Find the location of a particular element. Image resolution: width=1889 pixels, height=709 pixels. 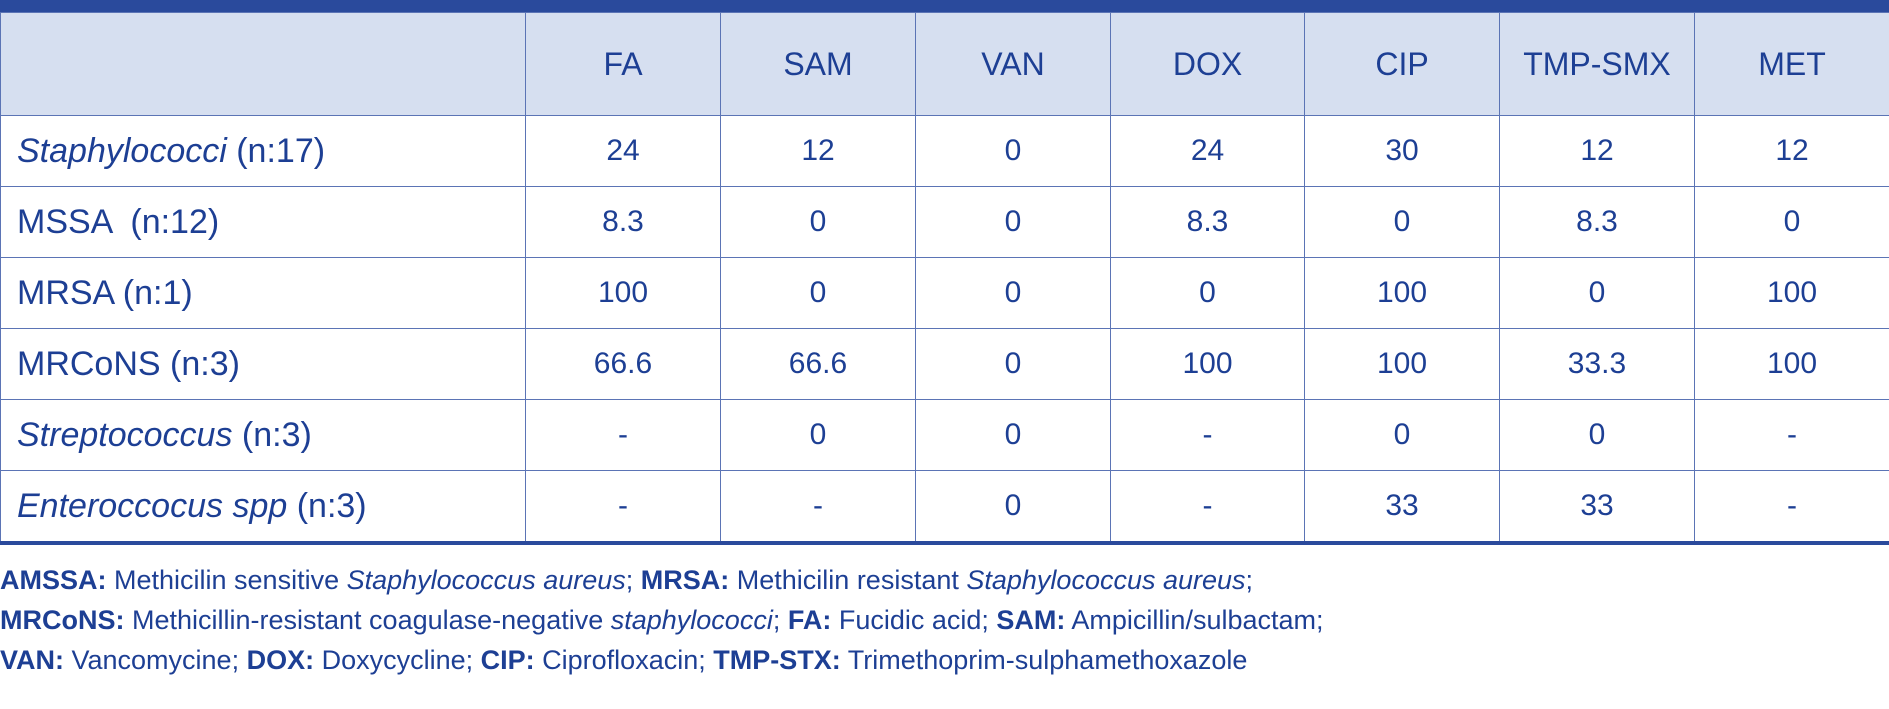

row-label-plain: MSSA (n:12) is located at coordinates (118, 221).